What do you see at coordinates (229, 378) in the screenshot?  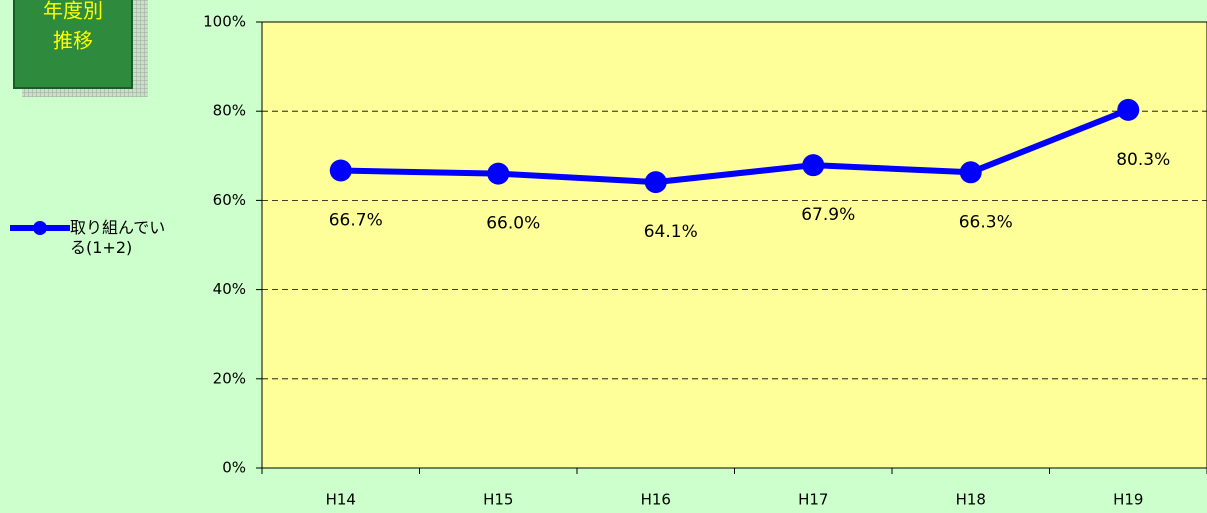 I see `y-tick-label: 20%` at bounding box center [229, 378].